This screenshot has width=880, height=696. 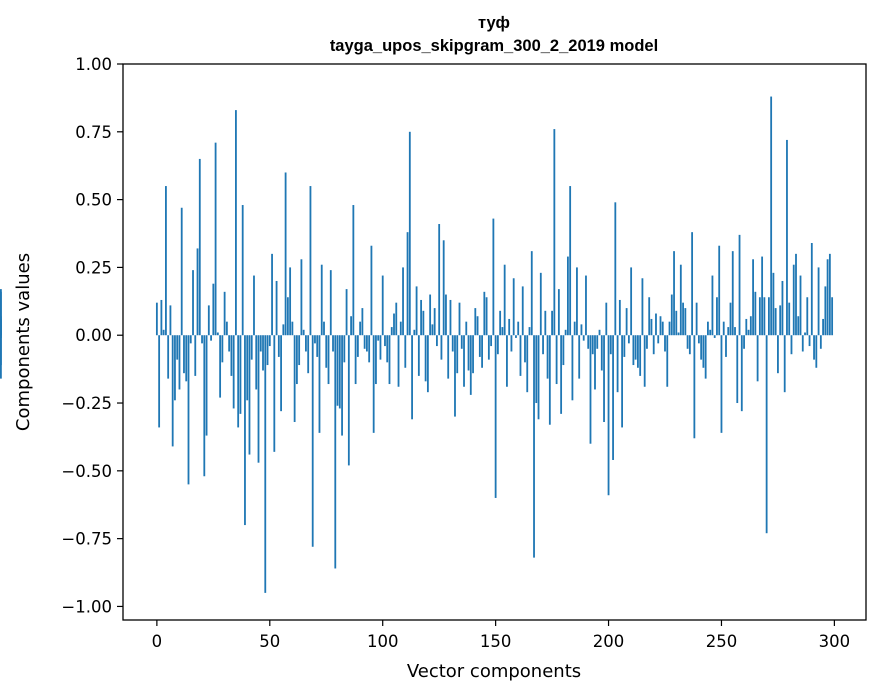 What do you see at coordinates (93, 64) in the screenshot?
I see `y-tick-label: 1.00` at bounding box center [93, 64].